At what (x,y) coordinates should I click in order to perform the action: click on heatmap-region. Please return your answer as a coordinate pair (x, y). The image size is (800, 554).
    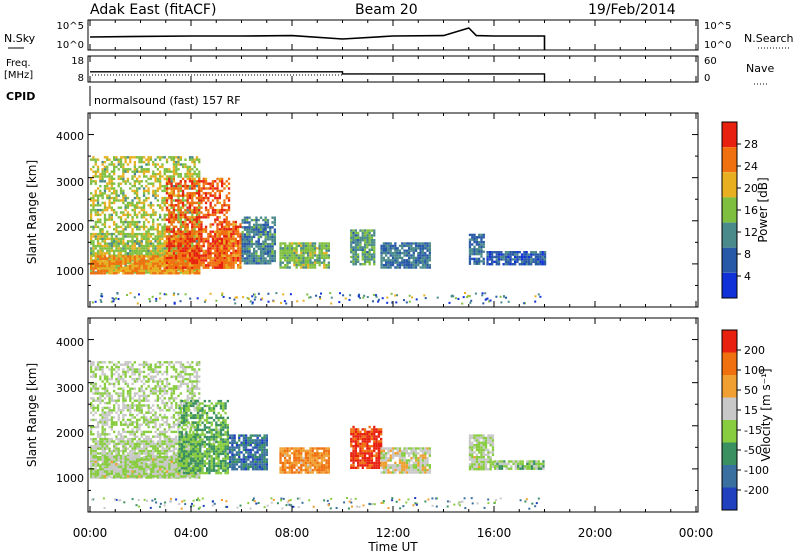
    Looking at the image, I should click on (229, 244).